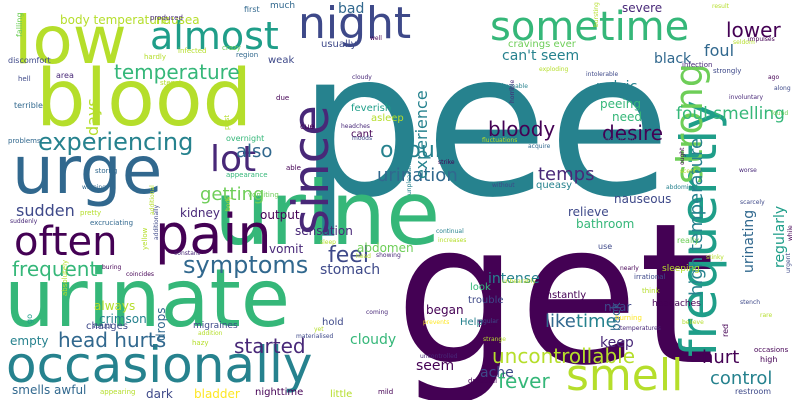 Image resolution: width=800 pixels, height=400 pixels. Describe the element at coordinates (29, 319) in the screenshot. I see `word-go: go` at that location.